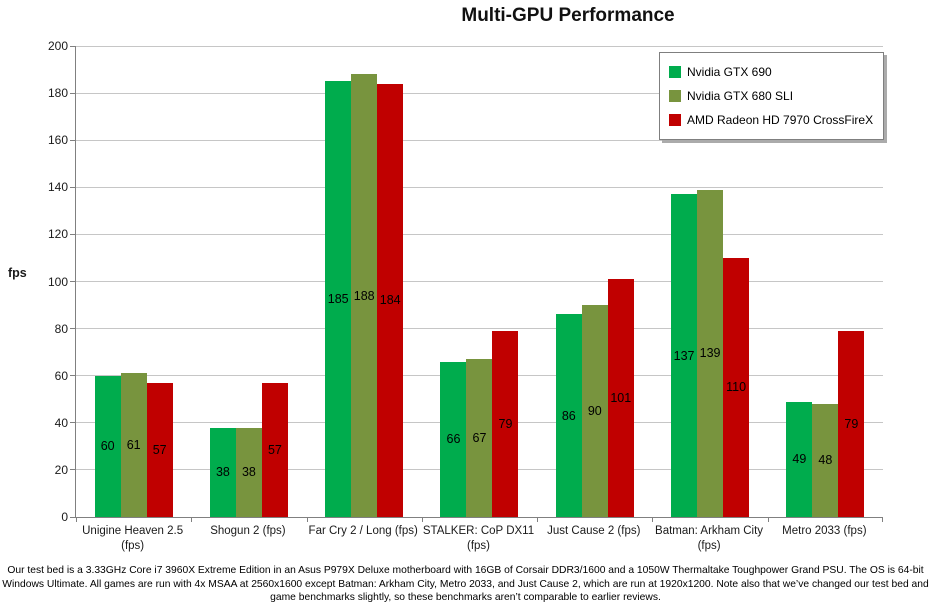 Image resolution: width=931 pixels, height=609 pixels. I want to click on legend-label: Nvidia GTX 680 SLI, so click(740, 96).